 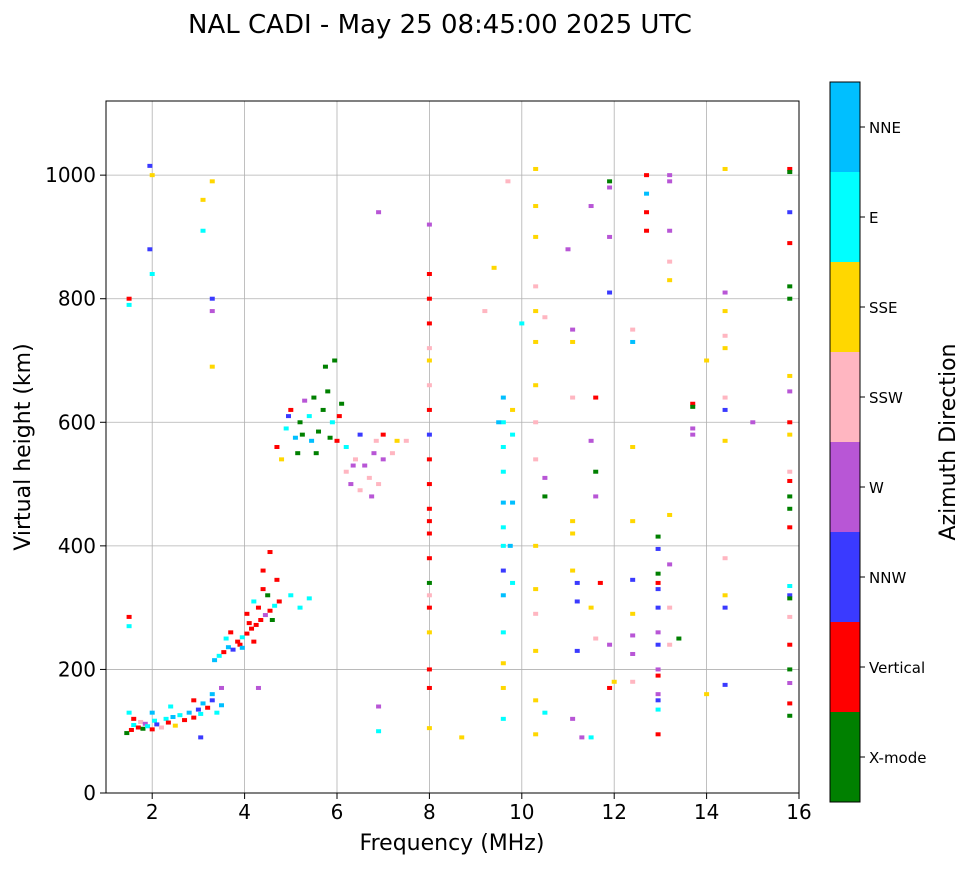 I want to click on colorbar: X-mode Vertical NNW W SSW SSE E NNE, so click(x=877, y=442).